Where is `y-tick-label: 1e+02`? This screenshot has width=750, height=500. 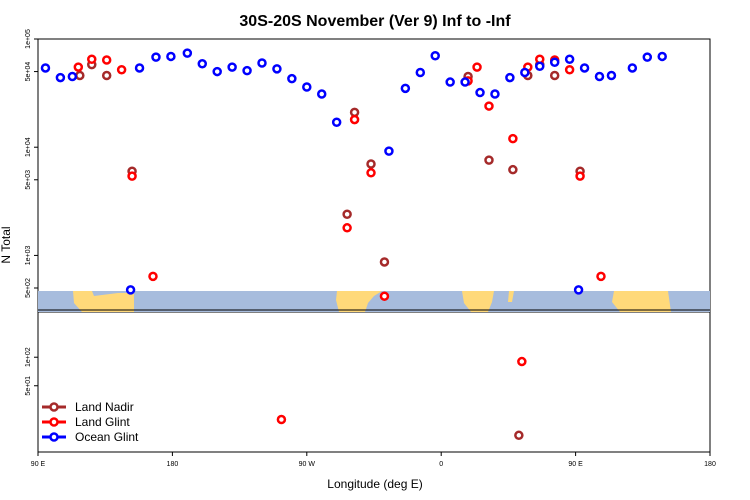
y-tick-label: 1e+02 is located at coordinates (28, 357).